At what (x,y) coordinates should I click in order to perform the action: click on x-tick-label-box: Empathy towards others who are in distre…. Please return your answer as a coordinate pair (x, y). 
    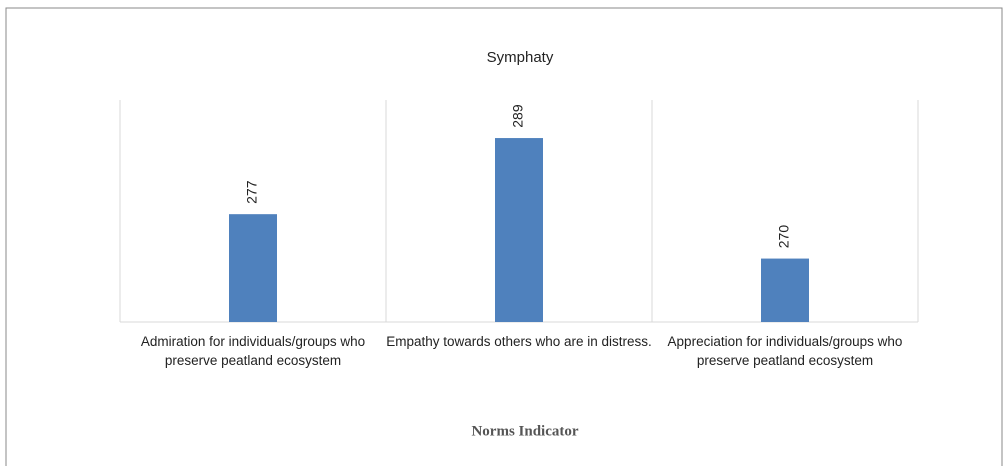
    Looking at the image, I should click on (519, 341).